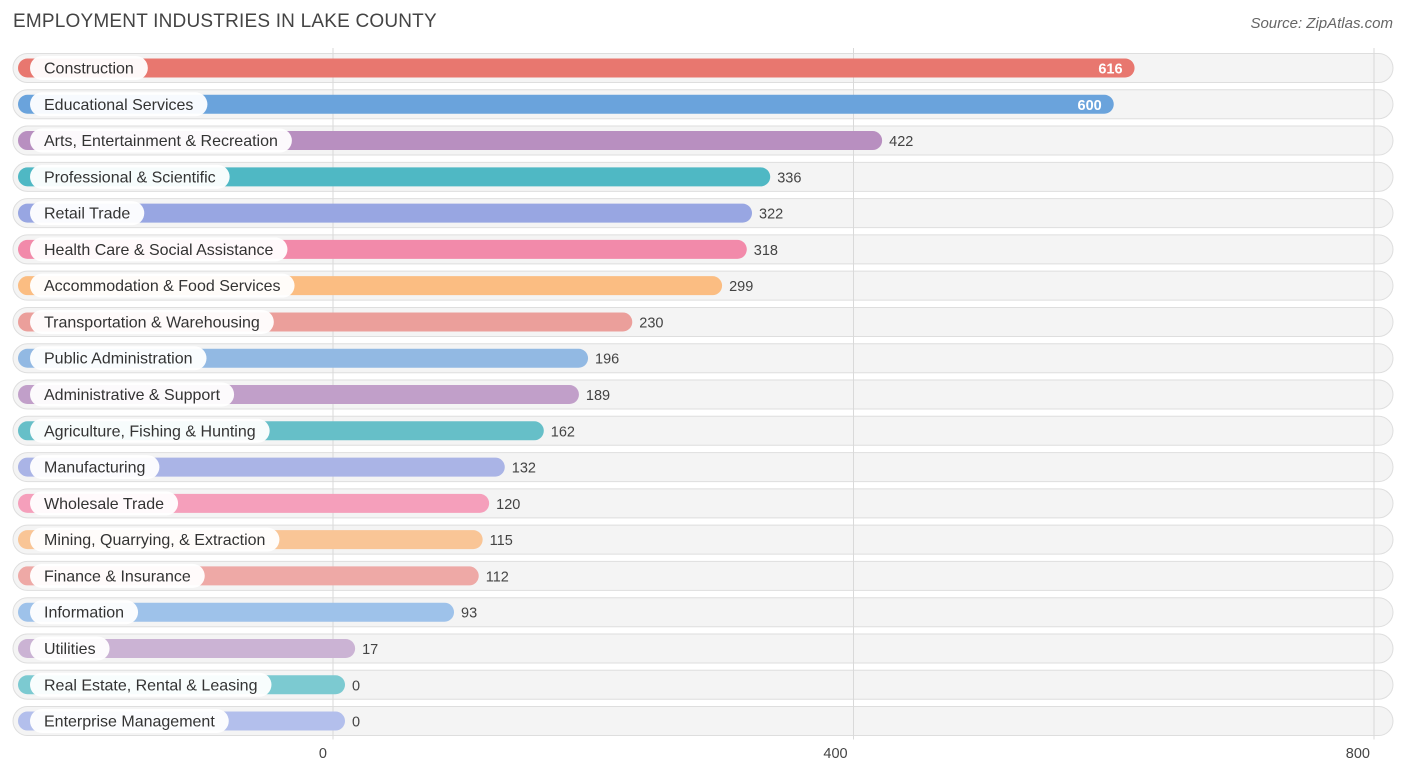  What do you see at coordinates (741, 287) in the screenshot?
I see `value-label: 299` at bounding box center [741, 287].